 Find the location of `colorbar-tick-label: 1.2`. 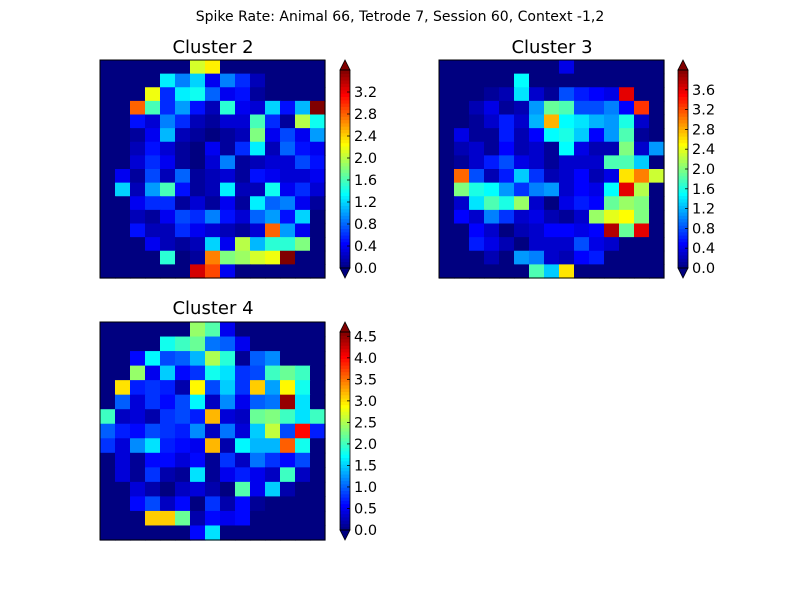

colorbar-tick-label: 1.2 is located at coordinates (365, 203).